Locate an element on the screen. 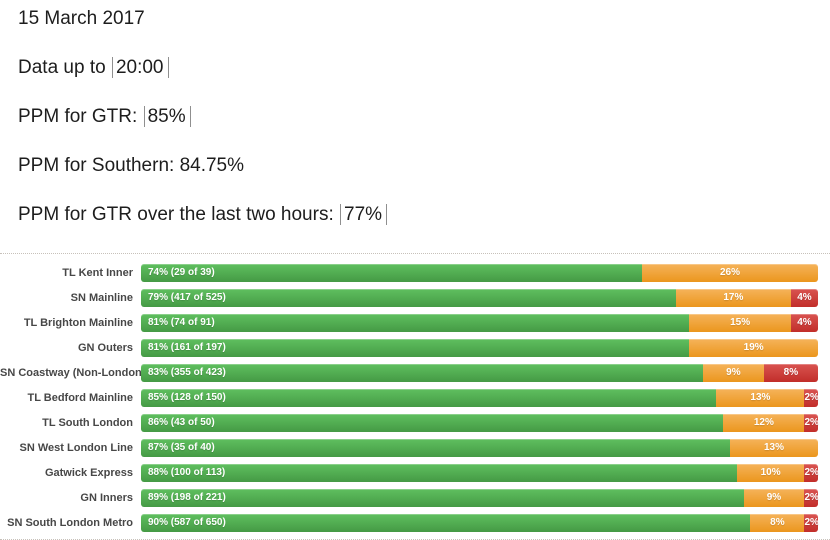 This screenshot has width=830, height=540. row-track: 90% (587 of 650) 8% 2% is located at coordinates (480, 523).